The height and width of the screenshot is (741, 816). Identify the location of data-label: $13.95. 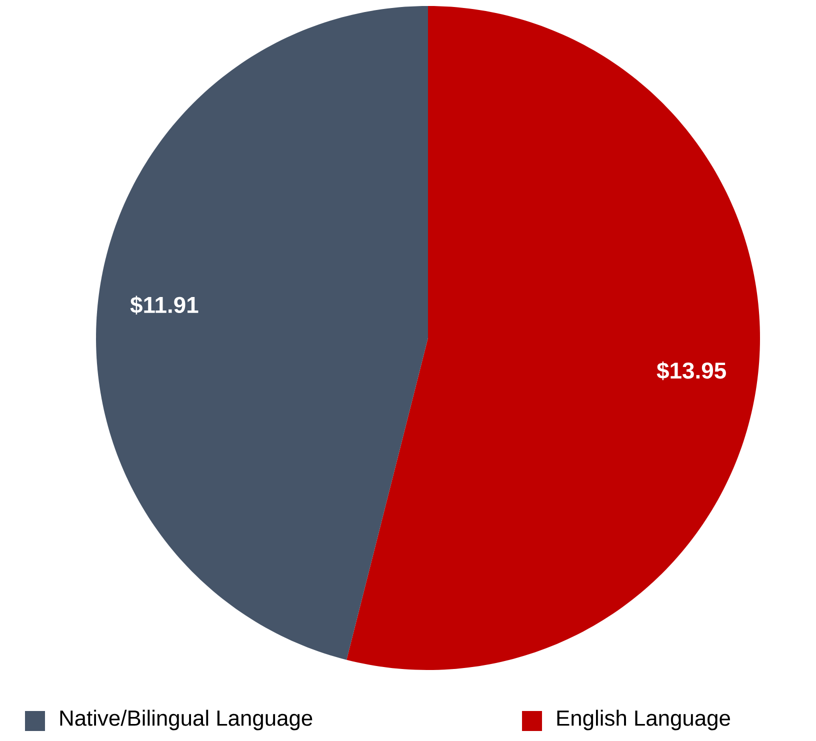
(691, 370).